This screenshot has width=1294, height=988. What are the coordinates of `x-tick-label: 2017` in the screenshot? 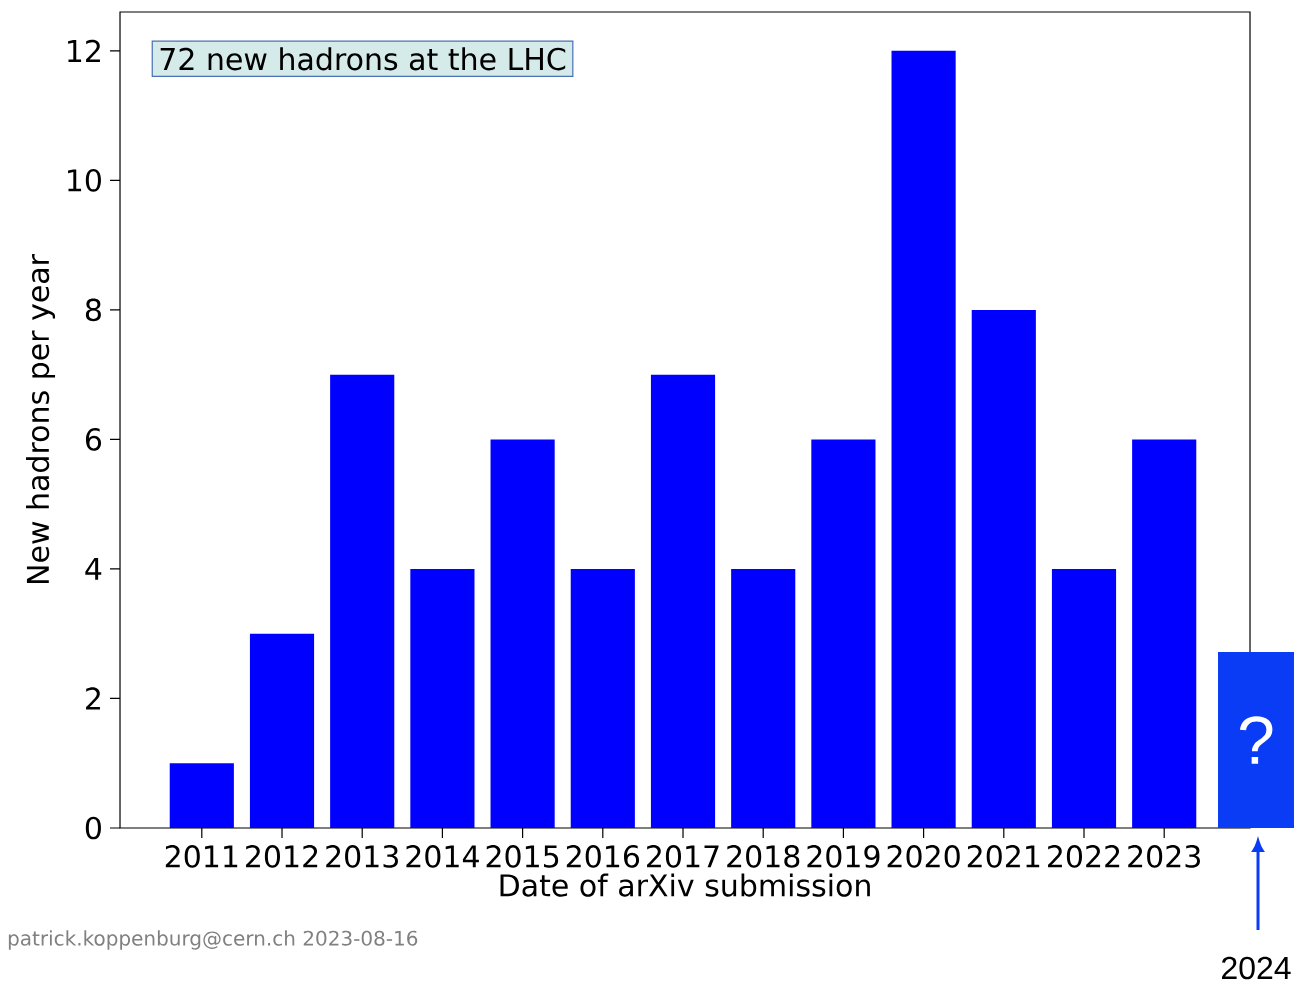 It's located at (683, 856).